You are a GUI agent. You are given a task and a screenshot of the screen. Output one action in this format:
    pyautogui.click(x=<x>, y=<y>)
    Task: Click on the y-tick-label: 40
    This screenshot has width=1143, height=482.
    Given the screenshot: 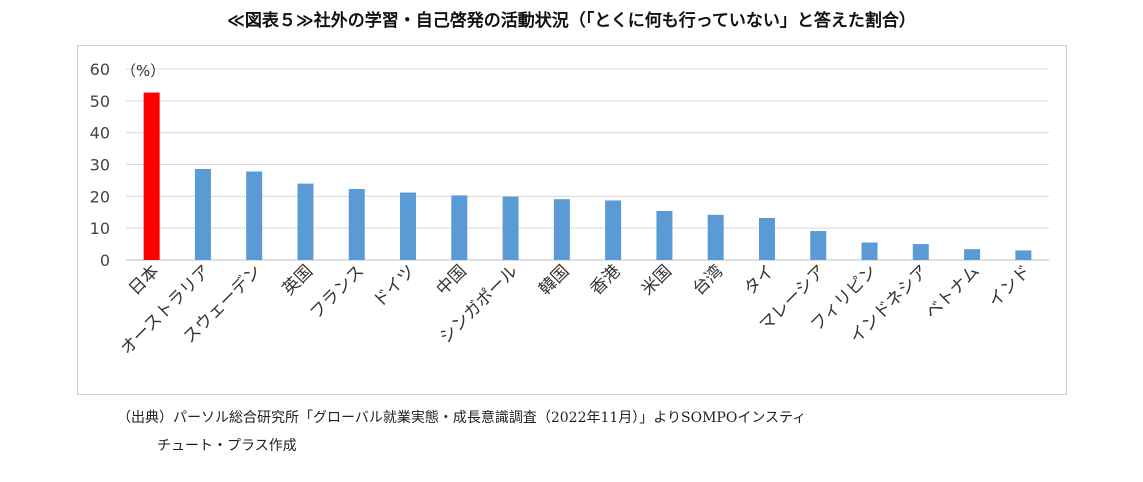 What is the action you would take?
    pyautogui.click(x=100, y=133)
    